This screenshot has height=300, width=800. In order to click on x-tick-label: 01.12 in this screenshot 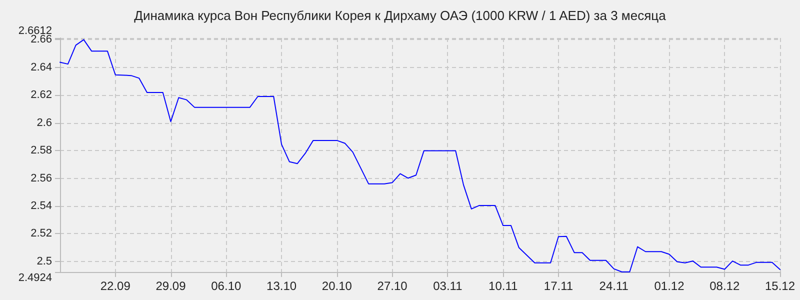, I will do `click(669, 286)`.